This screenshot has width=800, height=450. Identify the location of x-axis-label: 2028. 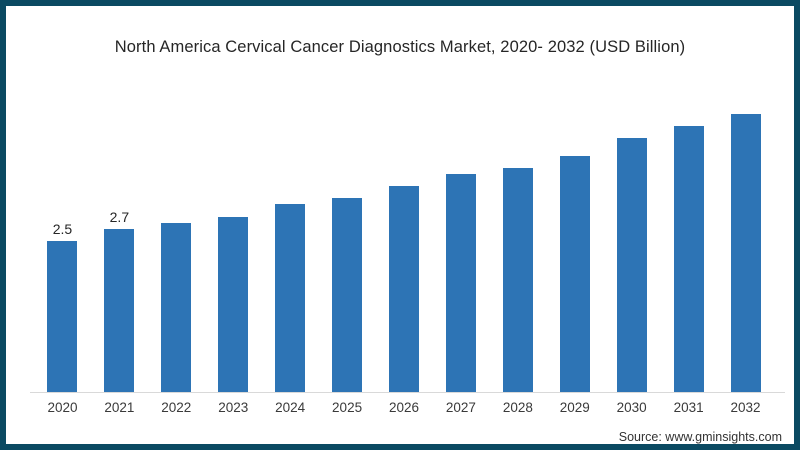
(517, 407).